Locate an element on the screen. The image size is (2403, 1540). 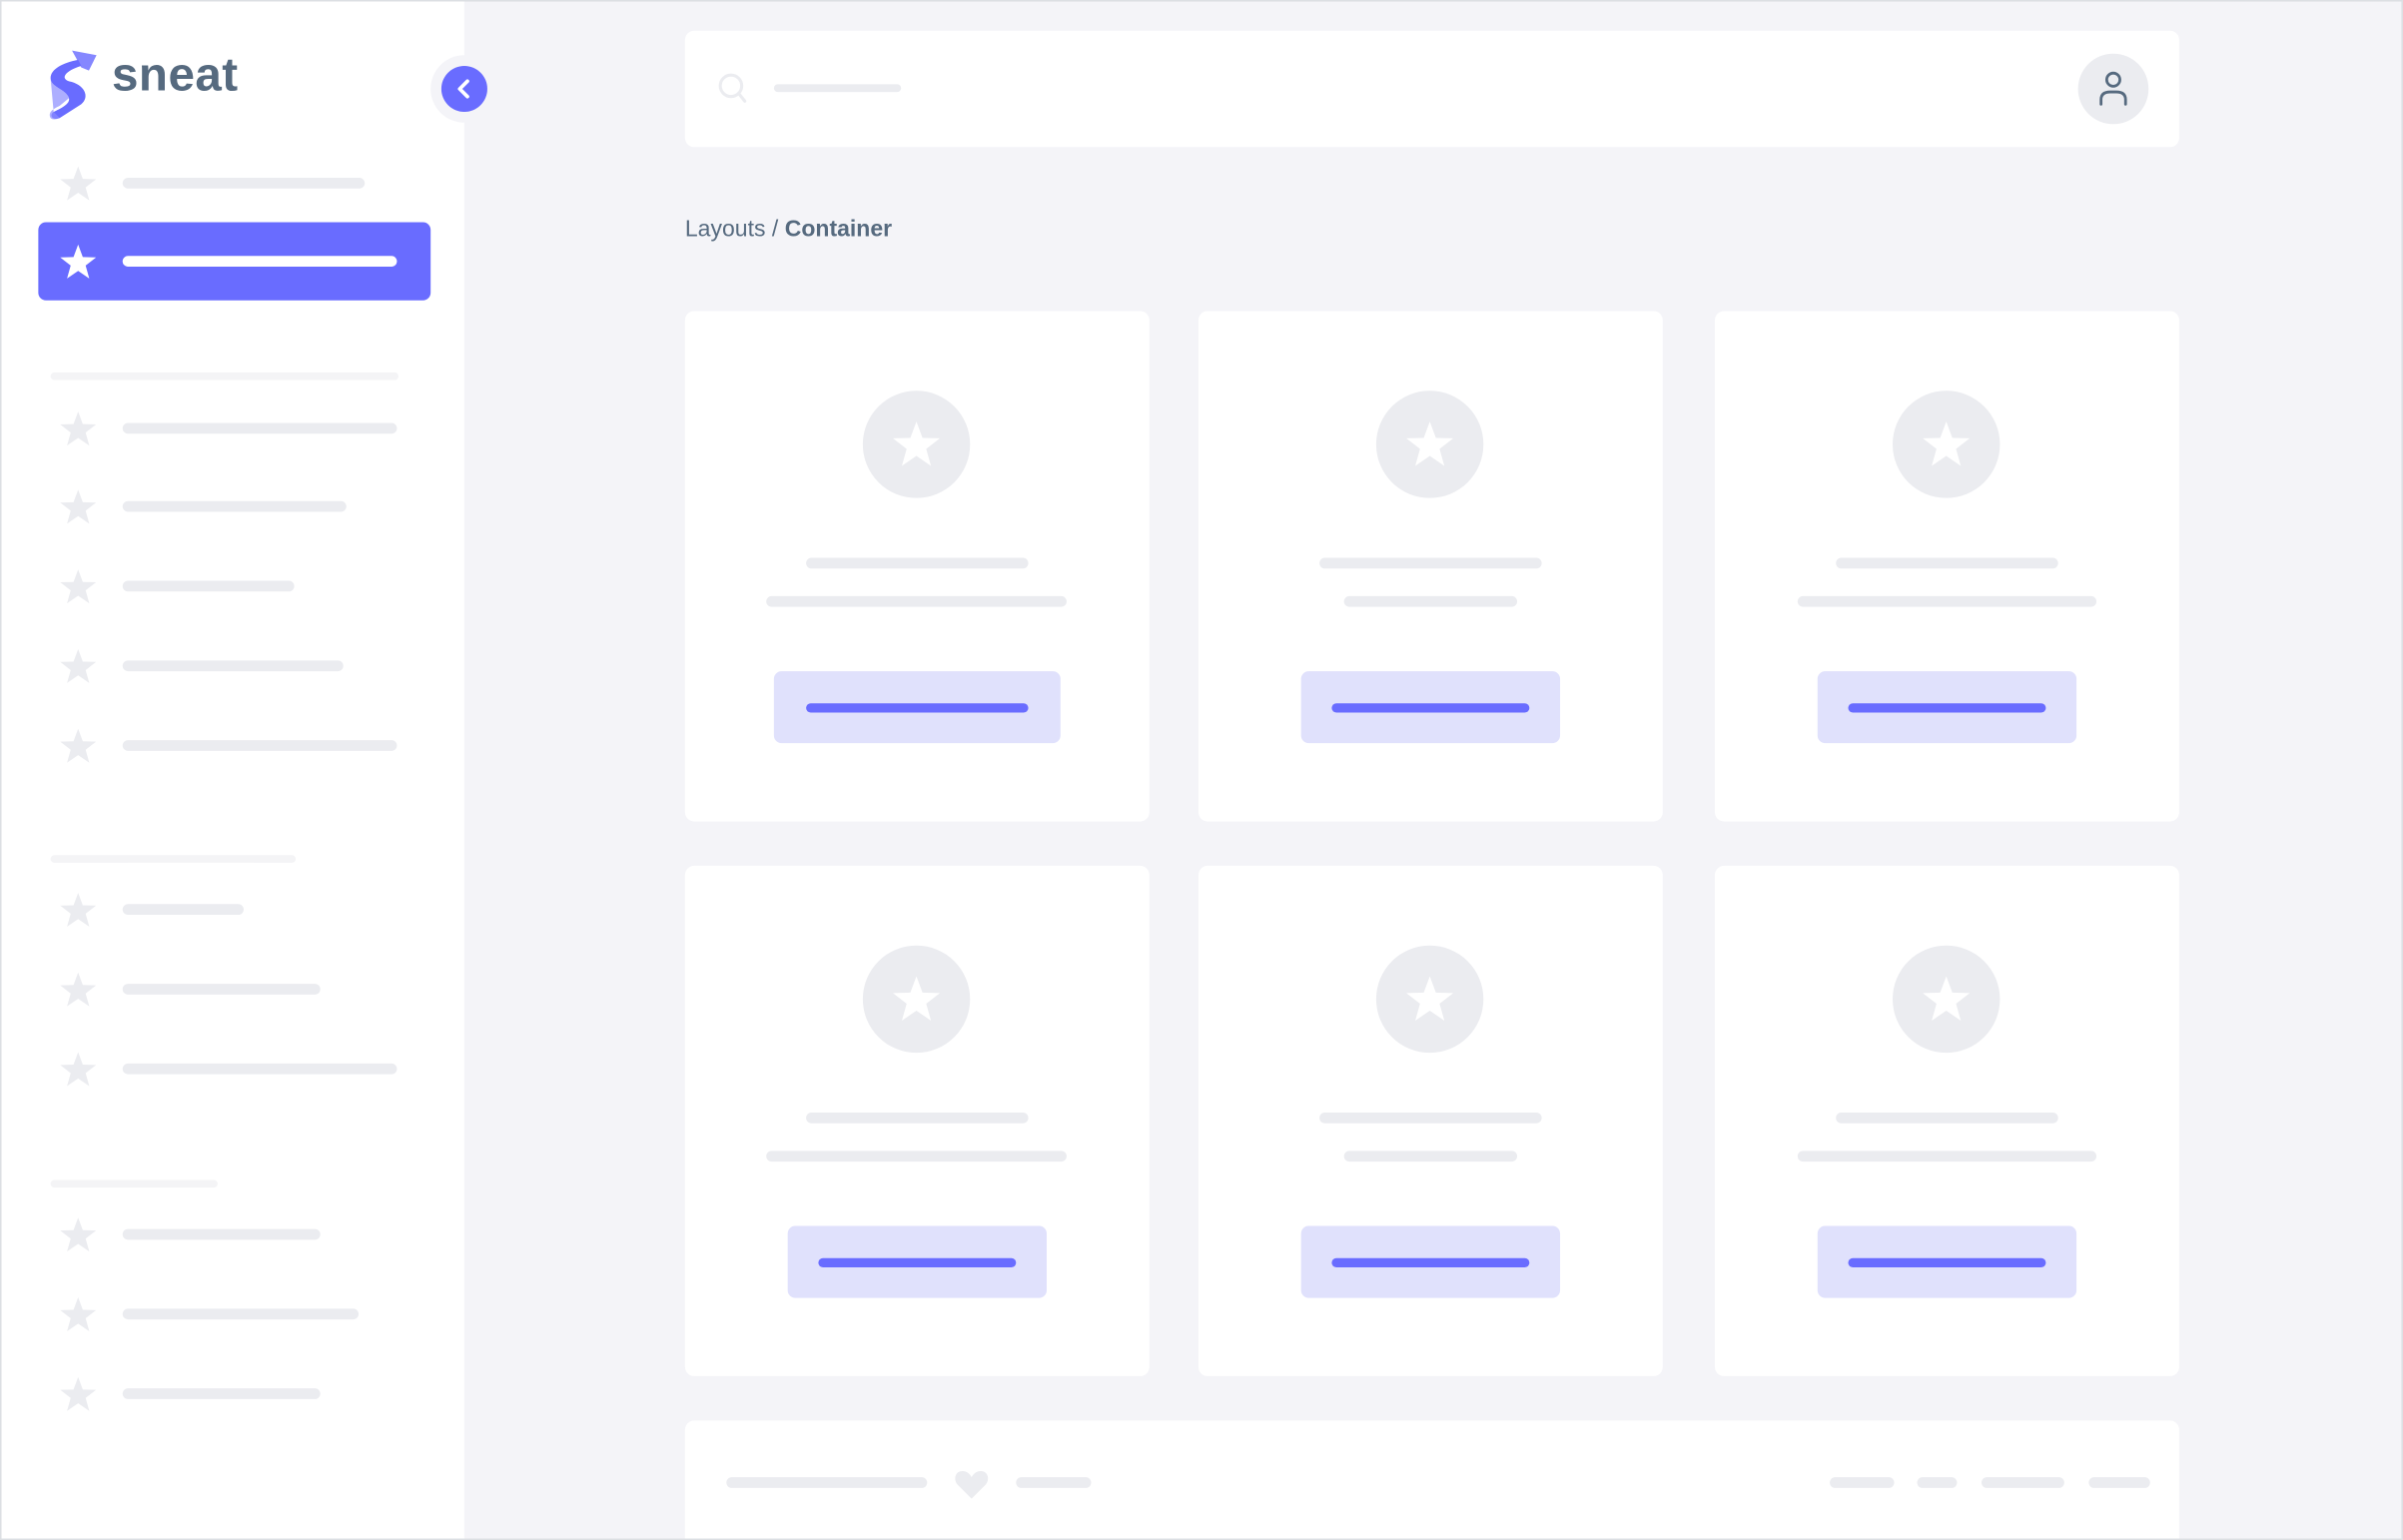
breadcrumb: Layouts / Container is located at coordinates (789, 229).